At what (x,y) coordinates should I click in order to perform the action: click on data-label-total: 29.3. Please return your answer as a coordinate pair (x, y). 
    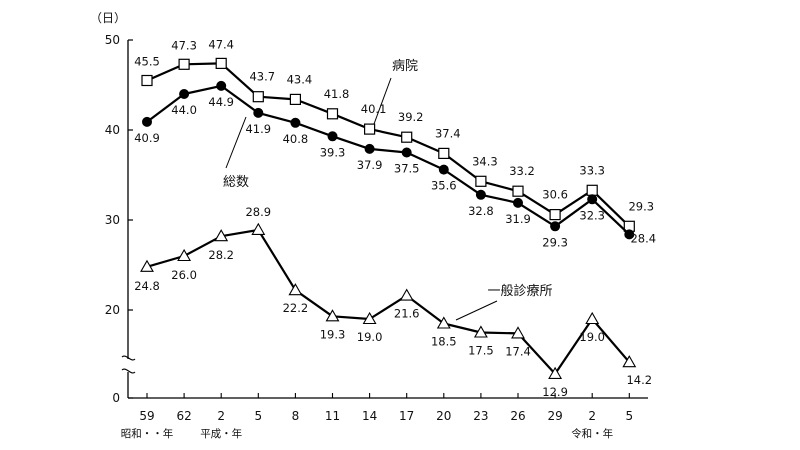
    Looking at the image, I should click on (555, 242).